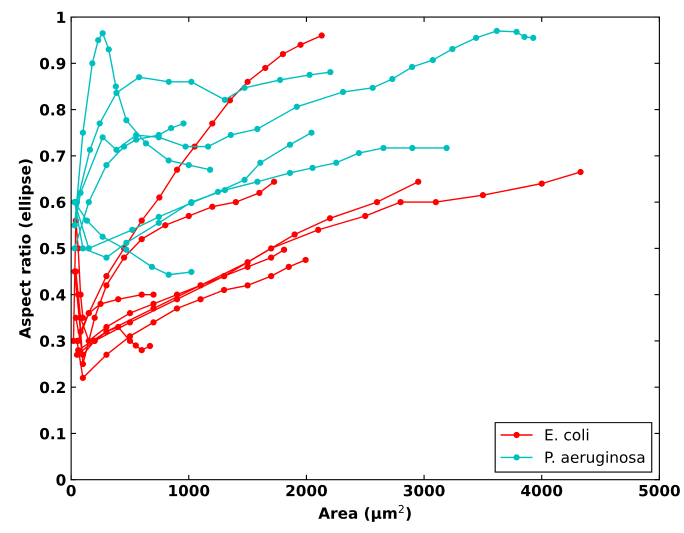 The height and width of the screenshot is (533, 684). What do you see at coordinates (306, 490) in the screenshot?
I see `x-tick-label: 2000` at bounding box center [306, 490].